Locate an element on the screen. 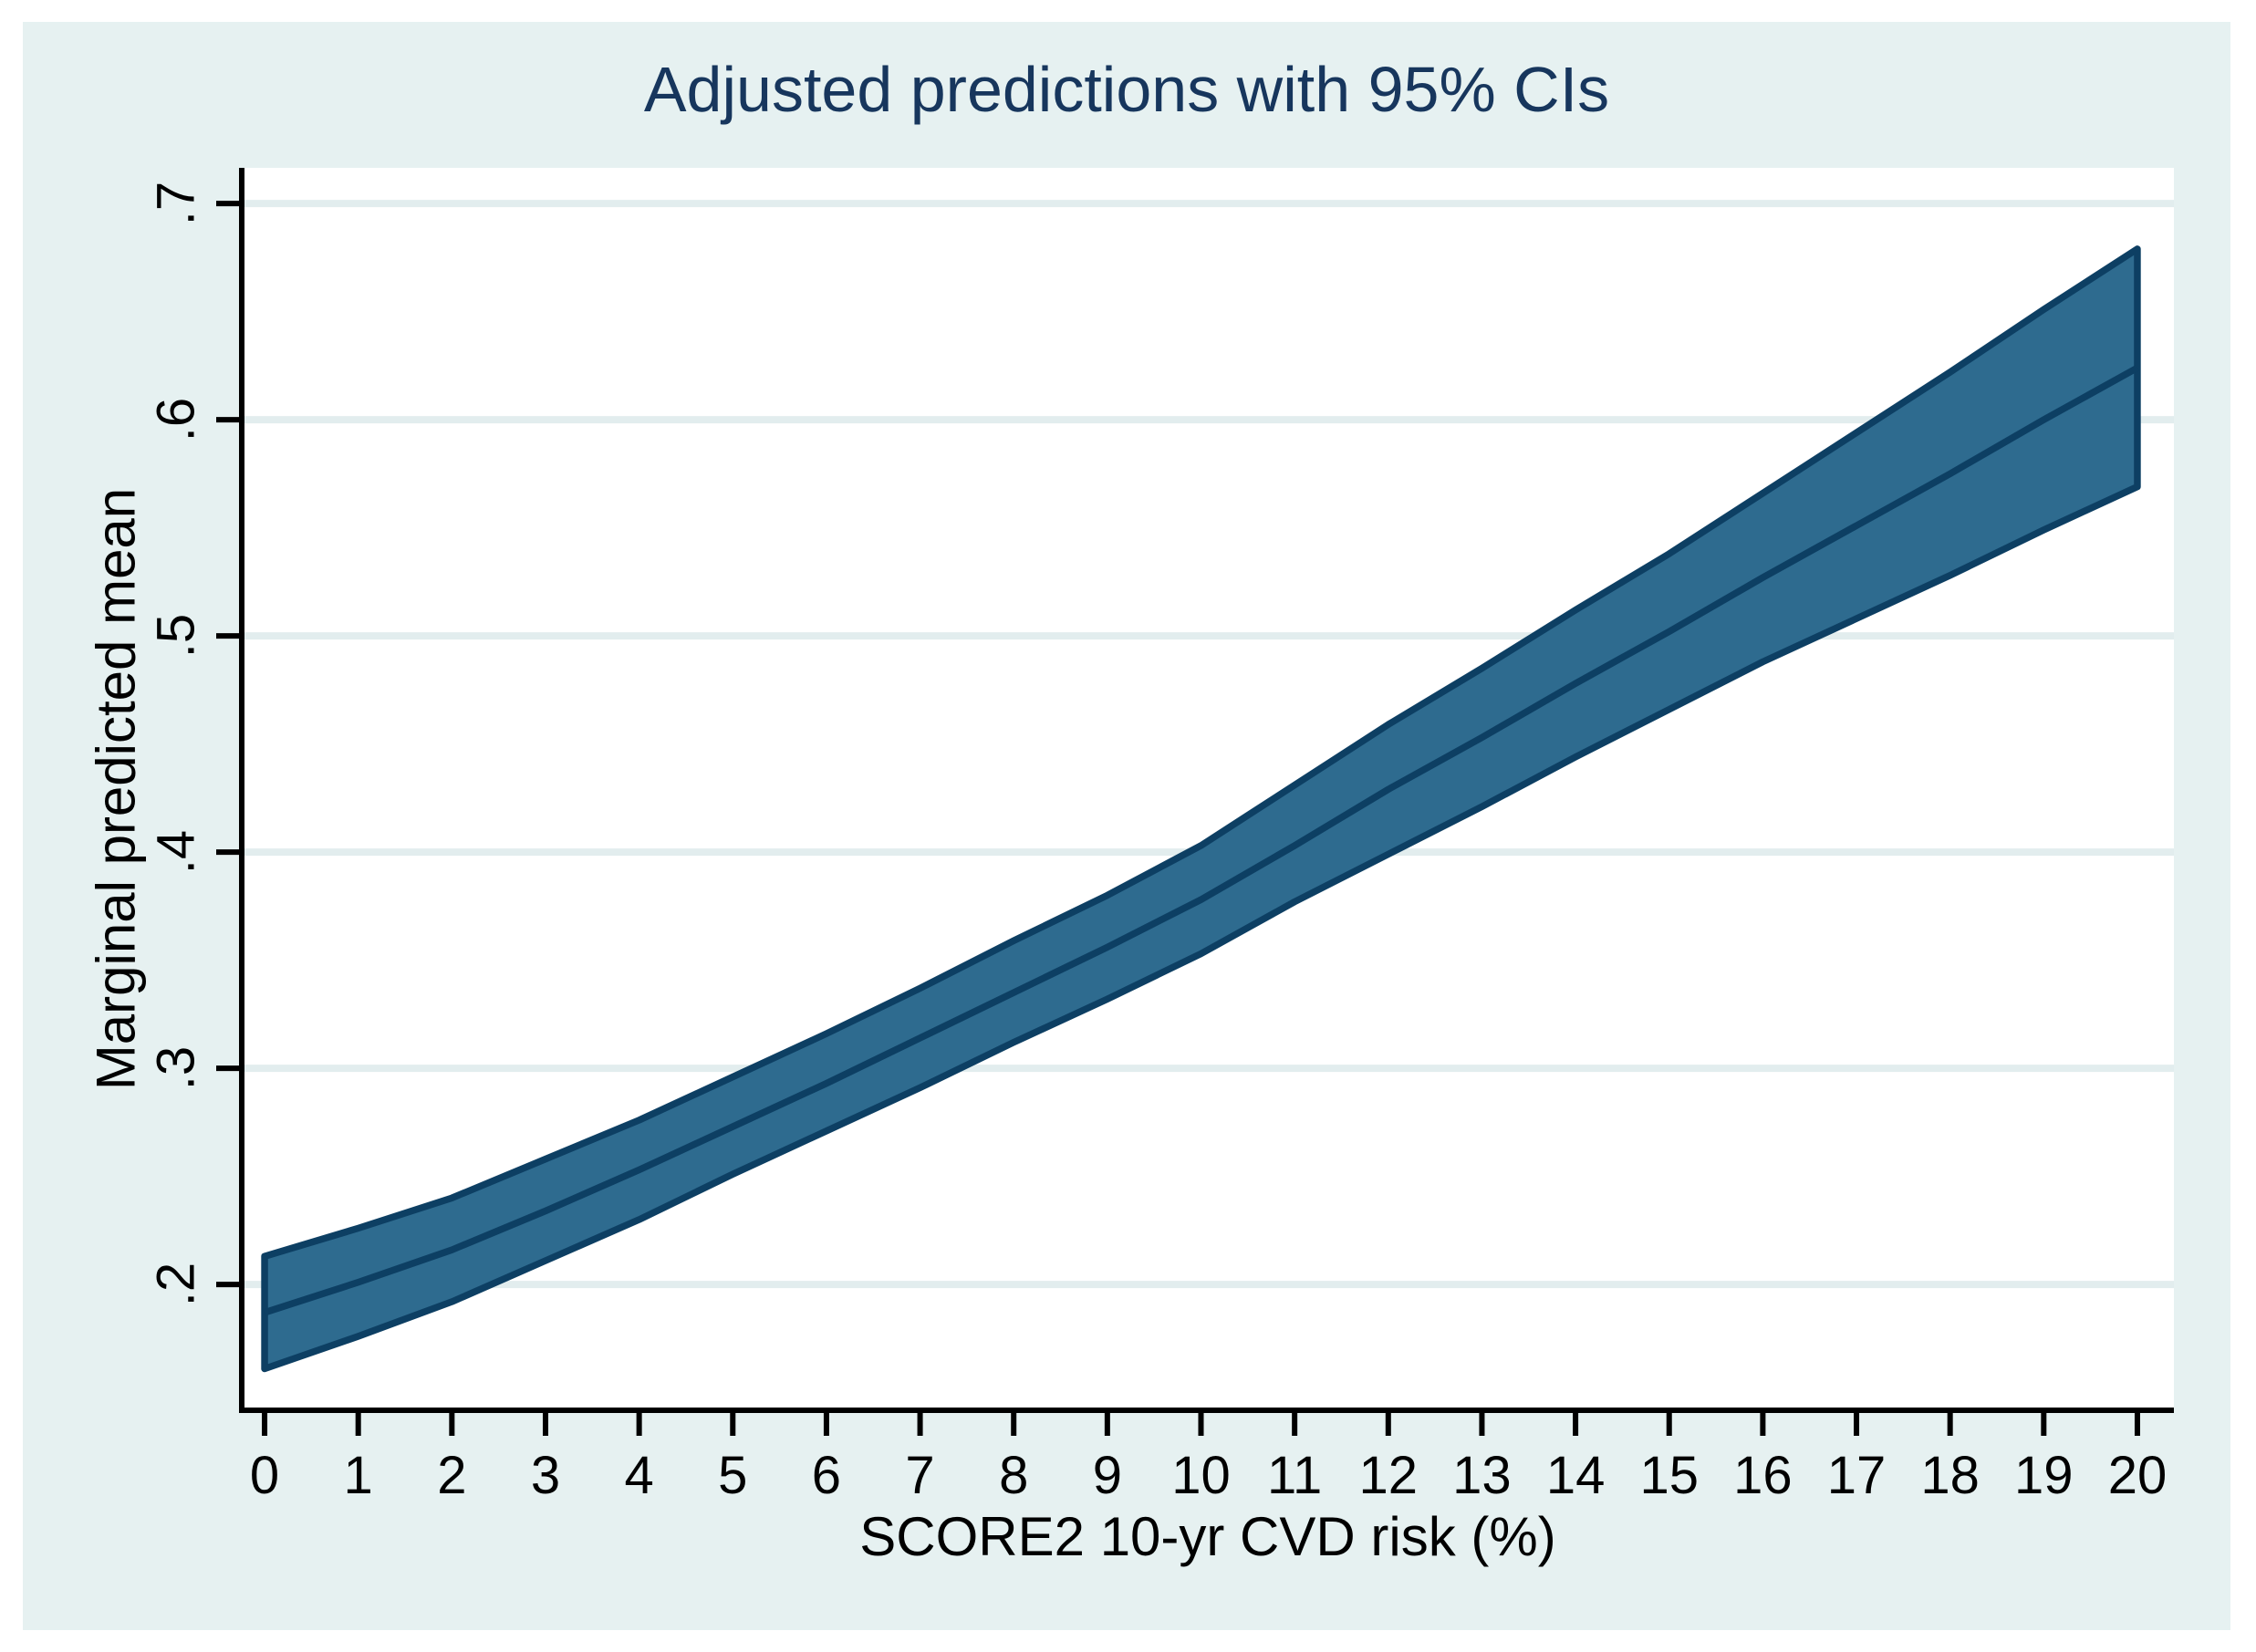 Image resolution: width=2256 pixels, height=1652 pixels. x-axis-title: SCORE2 10-yr CVD risk (%) is located at coordinates (1207, 1537).